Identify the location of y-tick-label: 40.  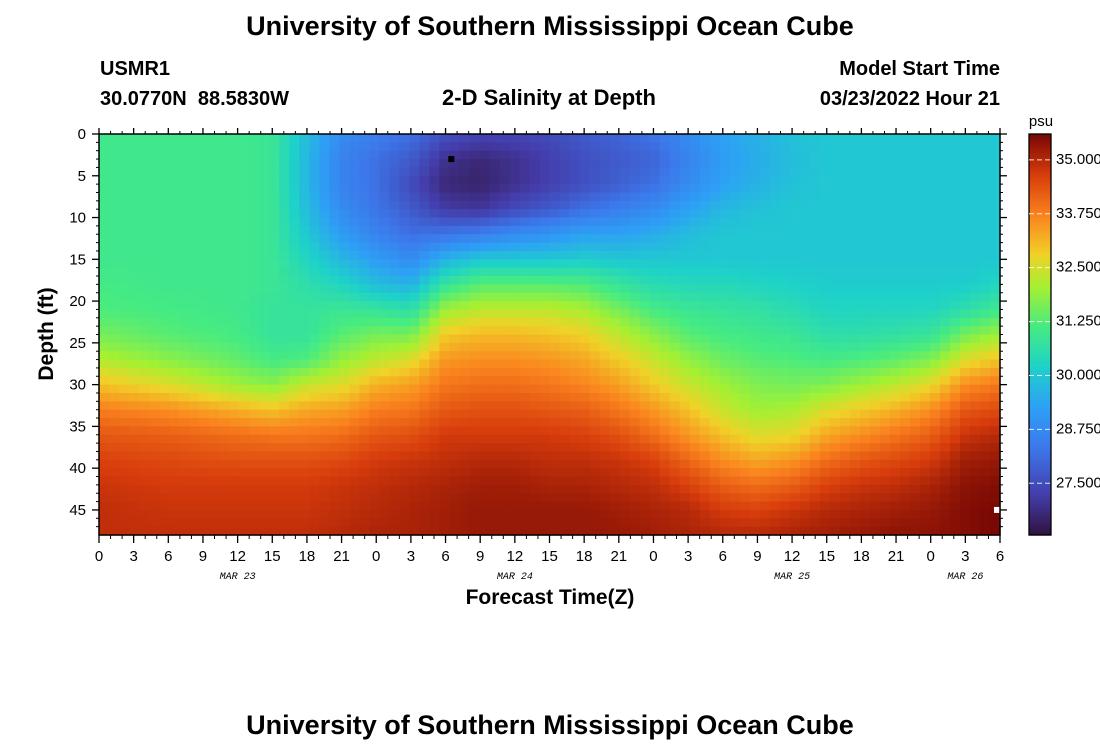
(77, 468).